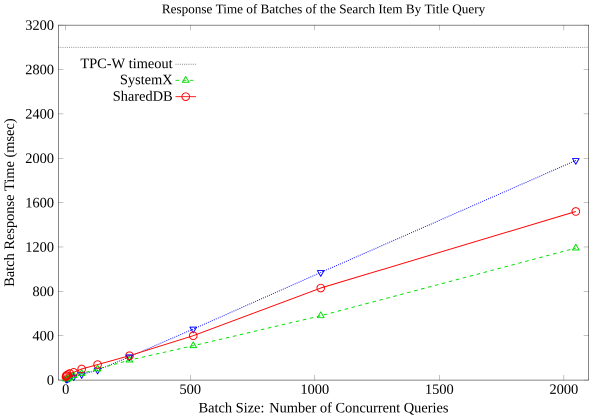 The width and height of the screenshot is (589, 419). I want to click on x-tick-label: 2000, so click(564, 389).